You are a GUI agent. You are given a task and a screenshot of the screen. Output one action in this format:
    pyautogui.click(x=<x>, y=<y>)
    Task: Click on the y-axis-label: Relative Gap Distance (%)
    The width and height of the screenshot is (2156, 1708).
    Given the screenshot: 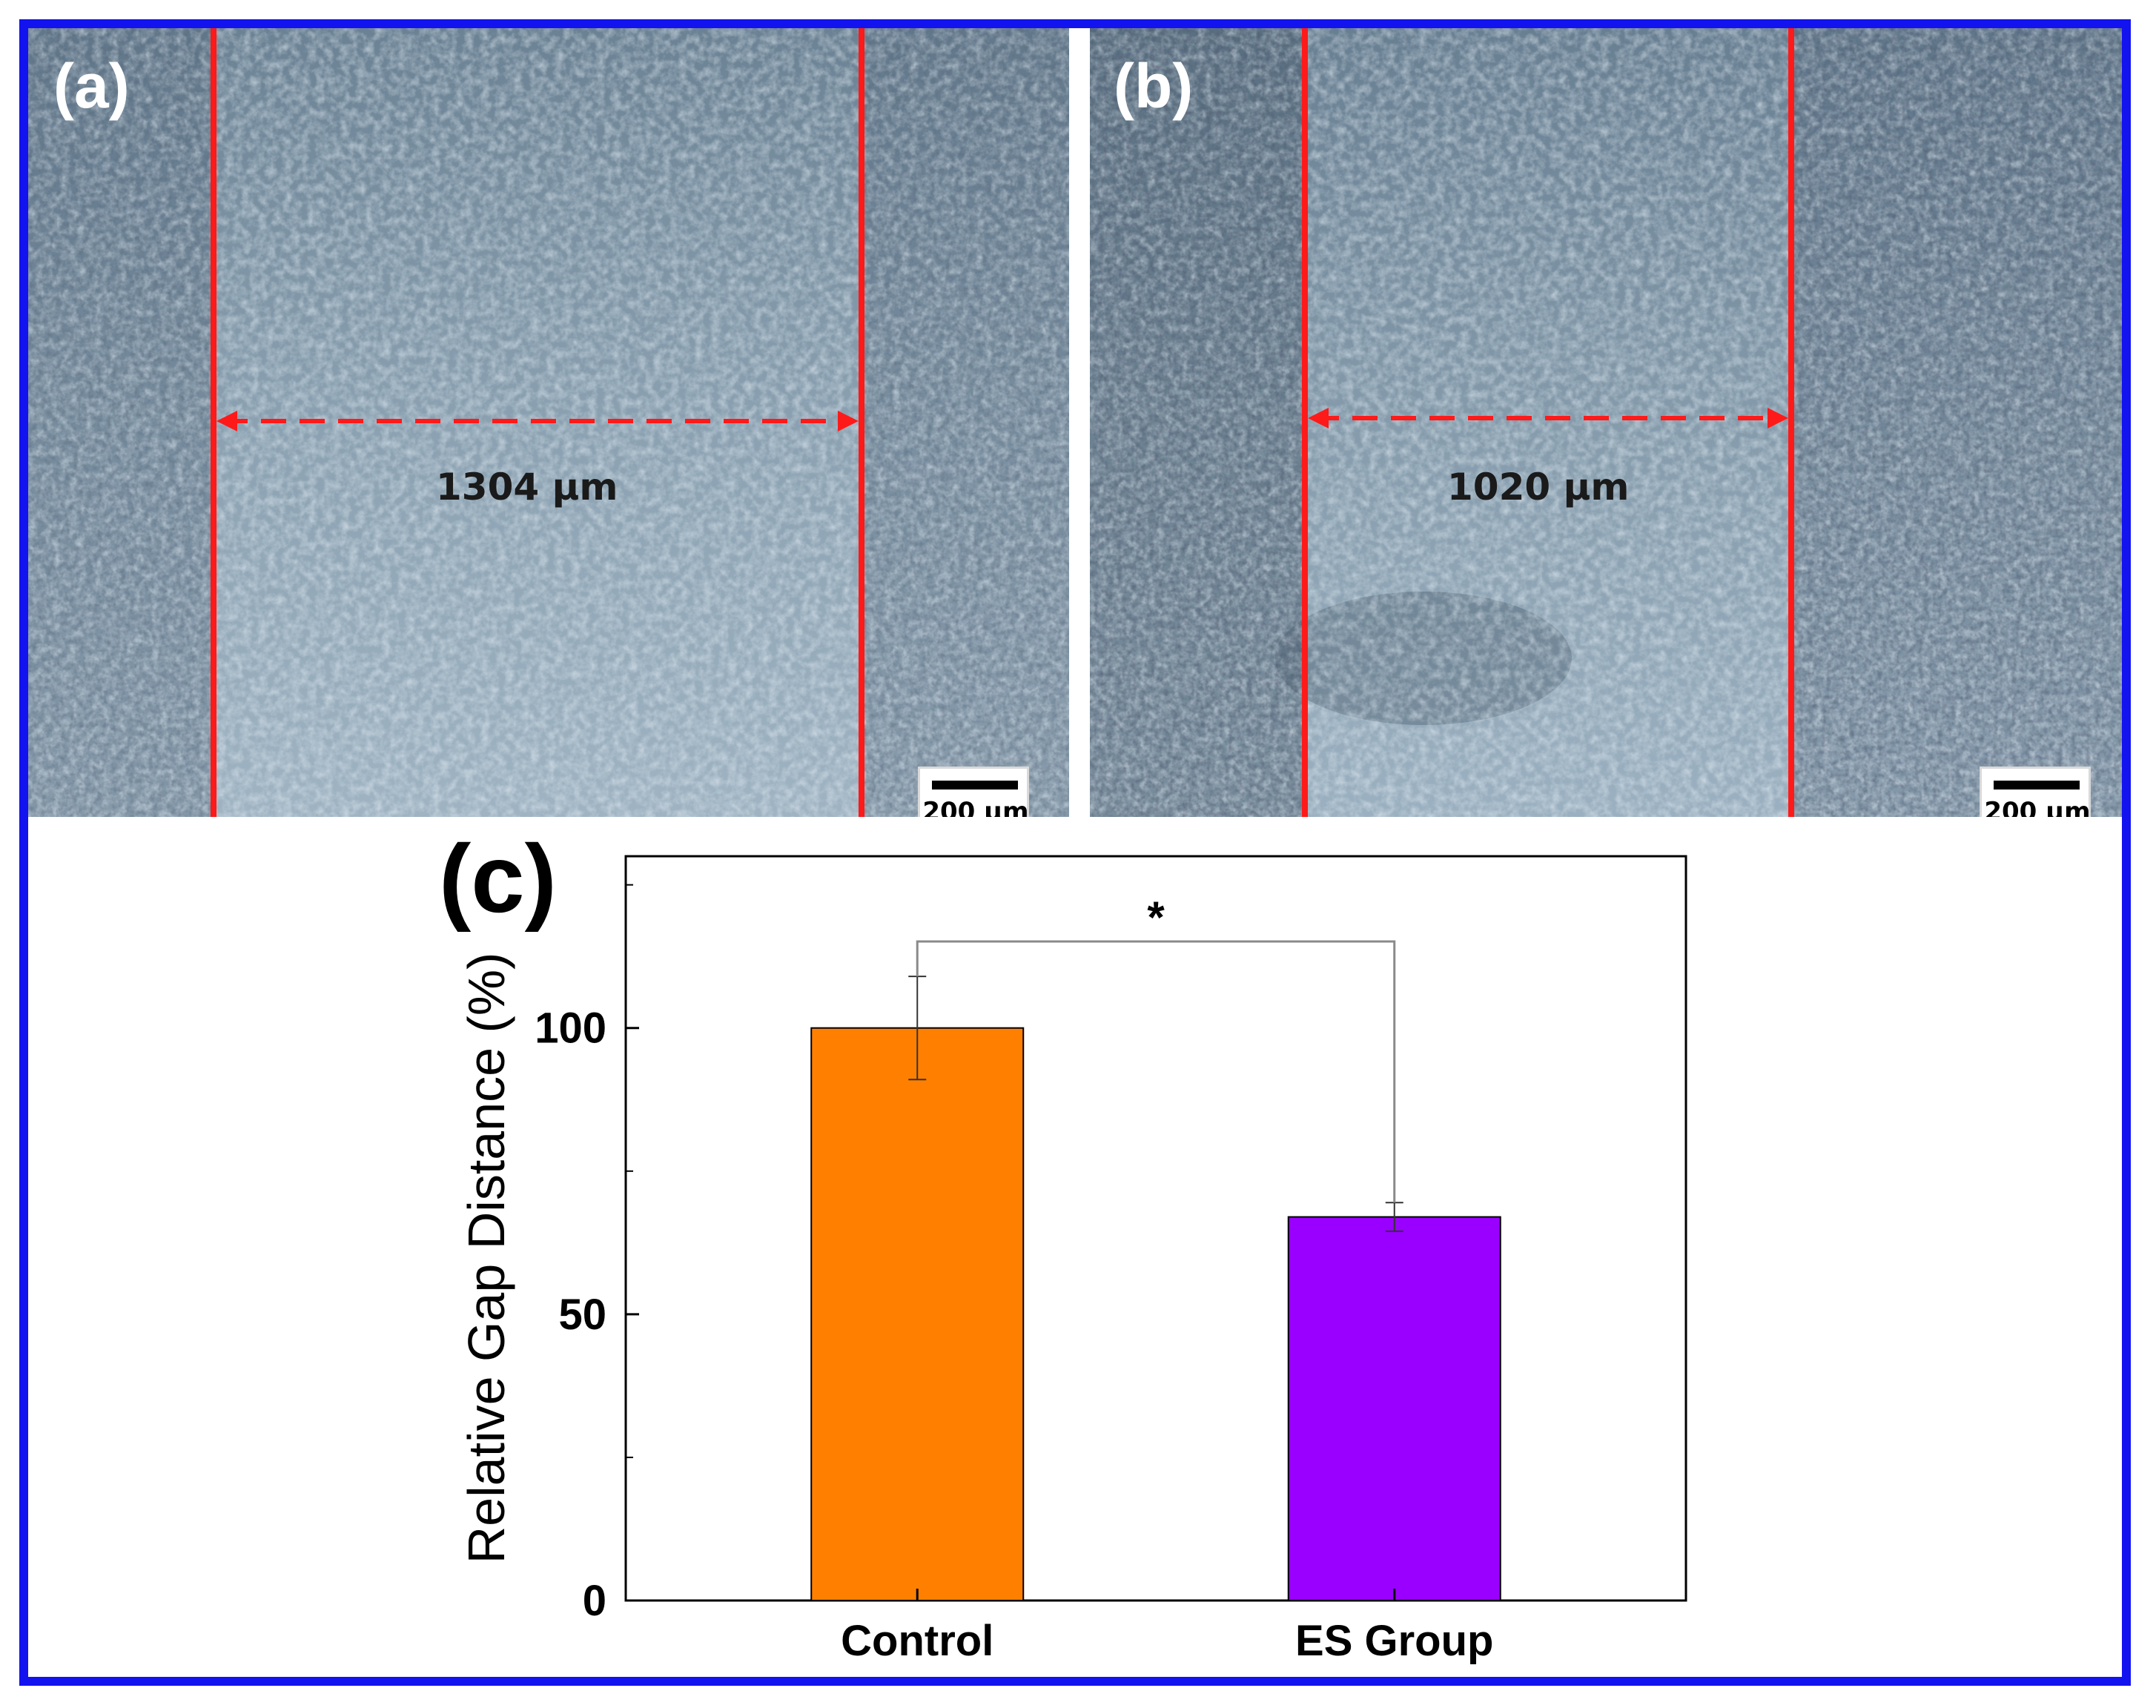 What is the action you would take?
    pyautogui.click(x=486, y=1258)
    